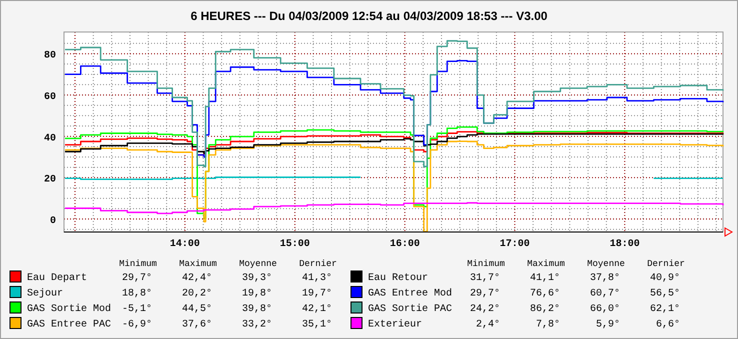  I want to click on text: 24,2°, so click(485, 309).